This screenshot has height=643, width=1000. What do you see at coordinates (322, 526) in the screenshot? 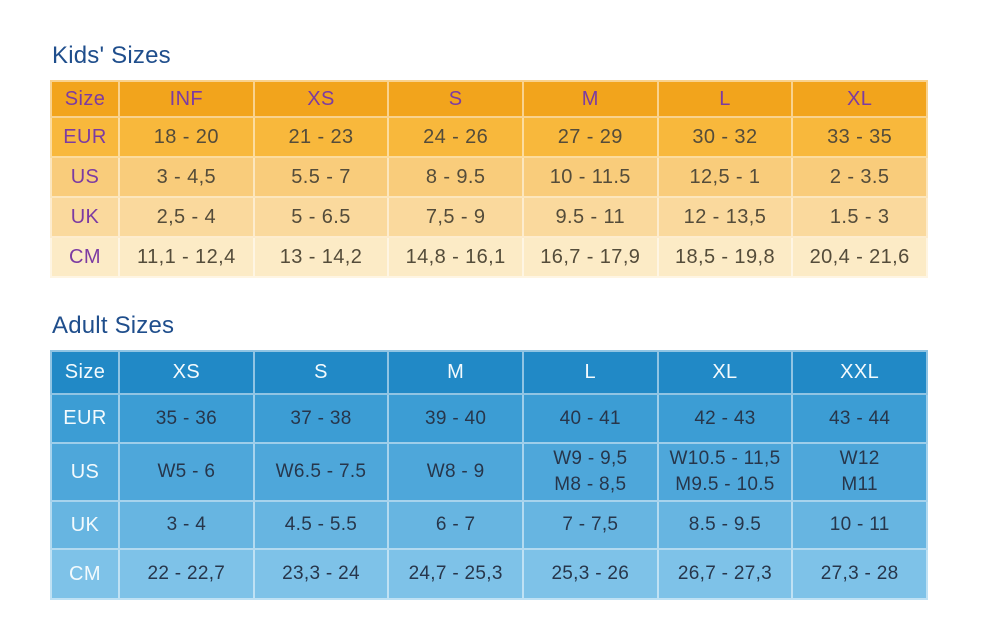
I see `size-range-cell: 4.5 - 5.5` at bounding box center [322, 526].